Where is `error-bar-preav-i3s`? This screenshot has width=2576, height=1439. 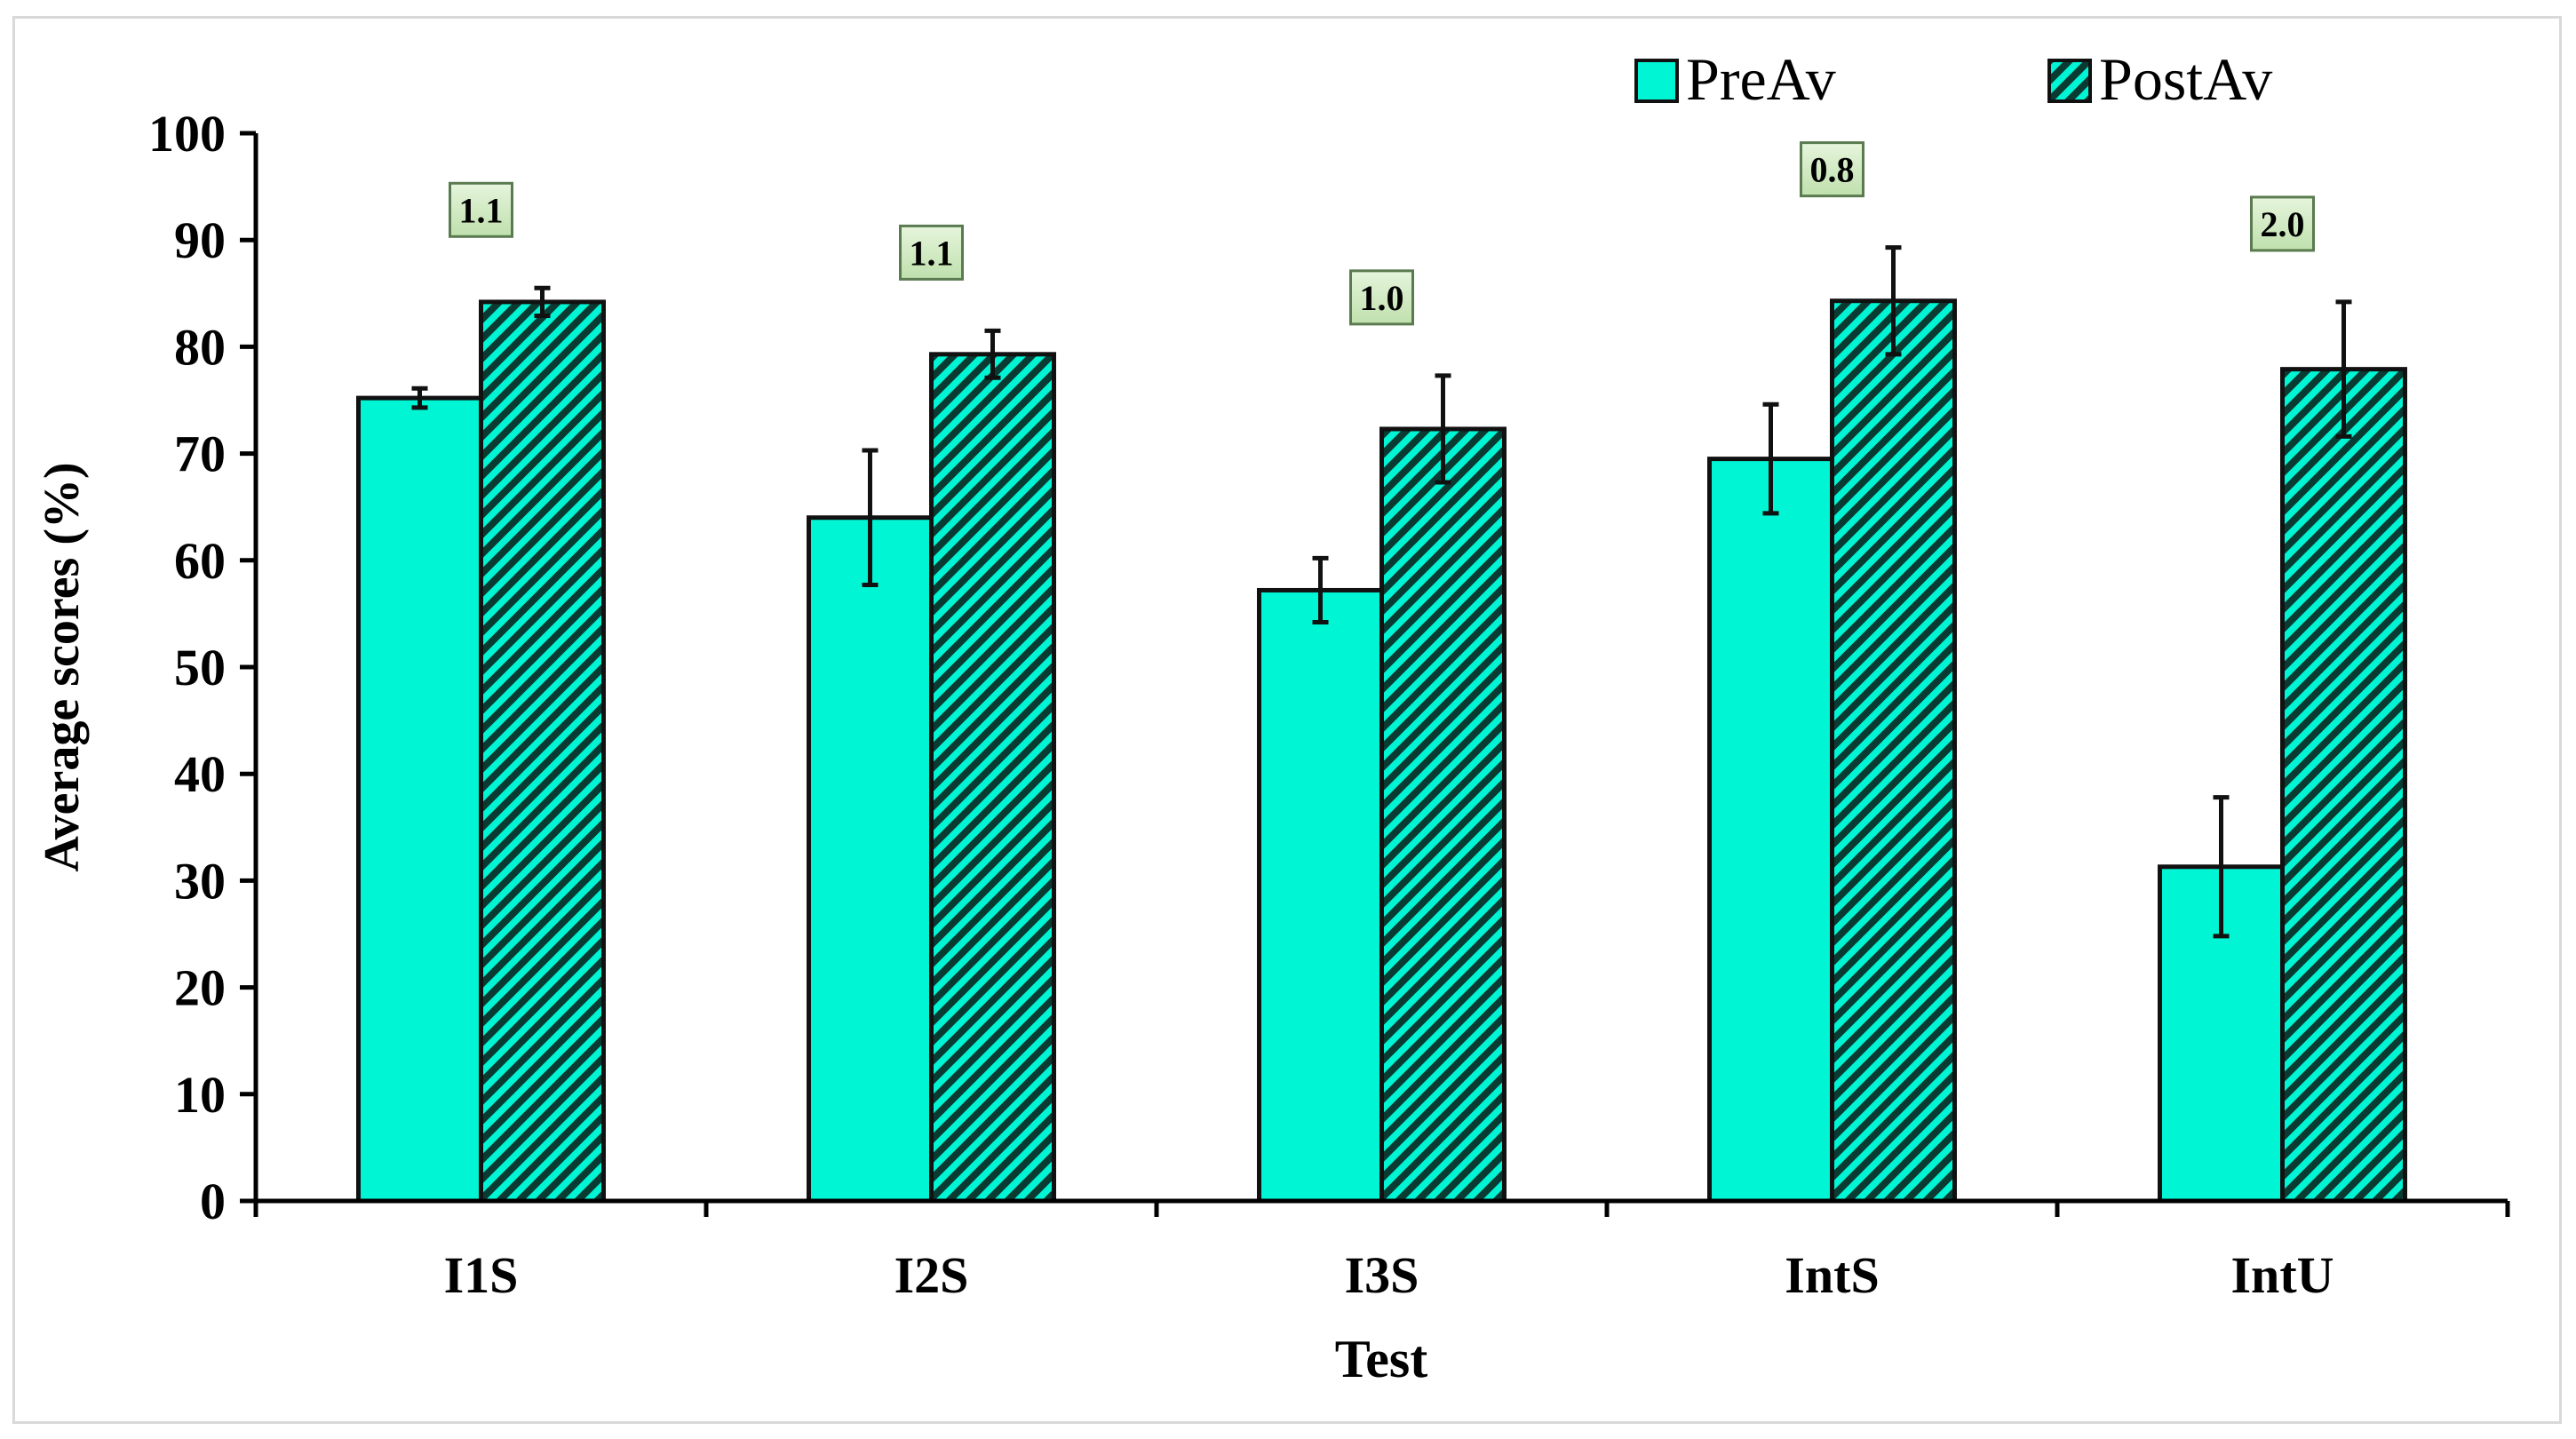 error-bar-preav-i3s is located at coordinates (1320, 590).